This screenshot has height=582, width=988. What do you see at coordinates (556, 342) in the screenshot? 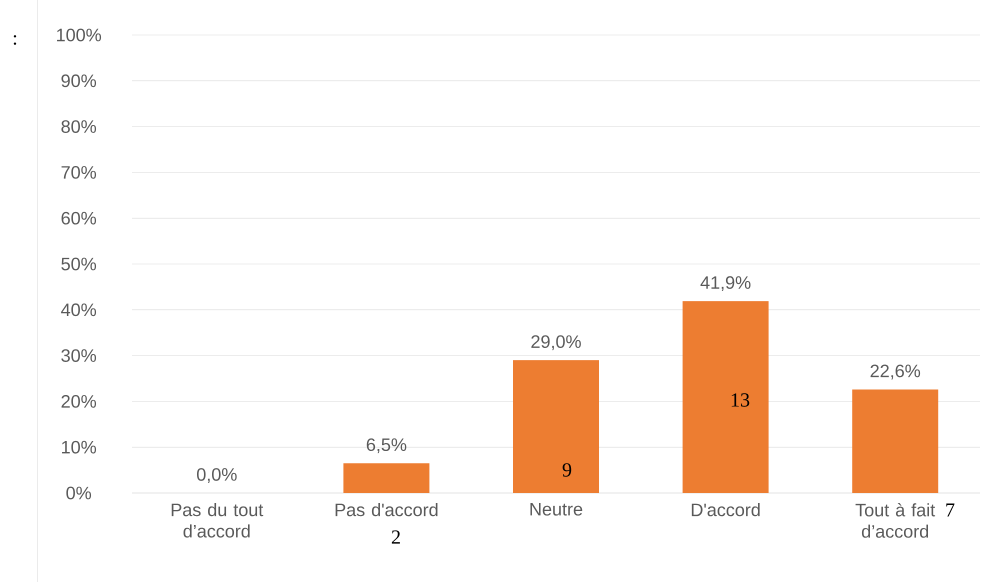
I see `data-label: 29,0%` at bounding box center [556, 342].